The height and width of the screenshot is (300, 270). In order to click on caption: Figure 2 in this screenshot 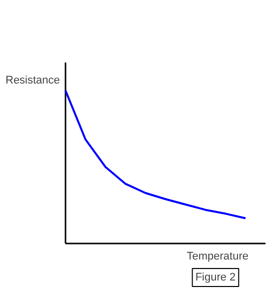, I will do `click(215, 278)`.